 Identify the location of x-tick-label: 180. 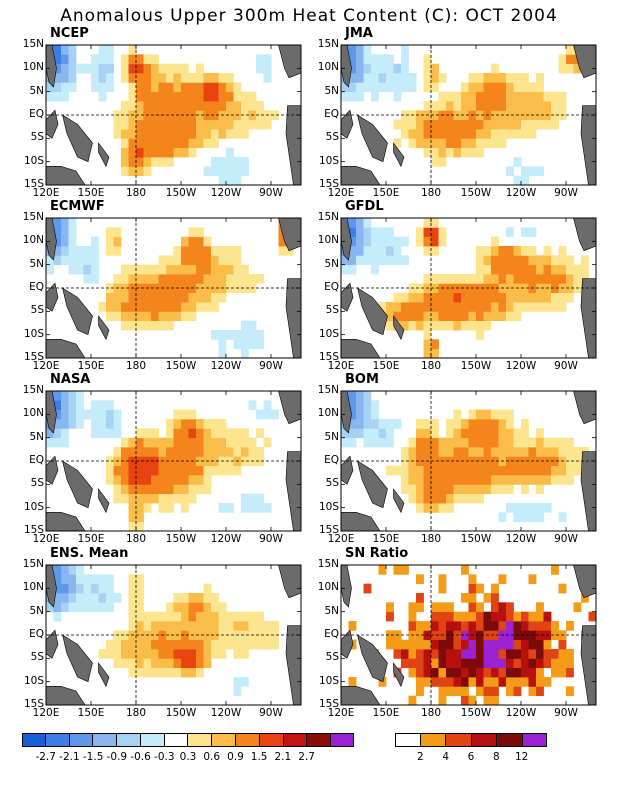
(431, 539).